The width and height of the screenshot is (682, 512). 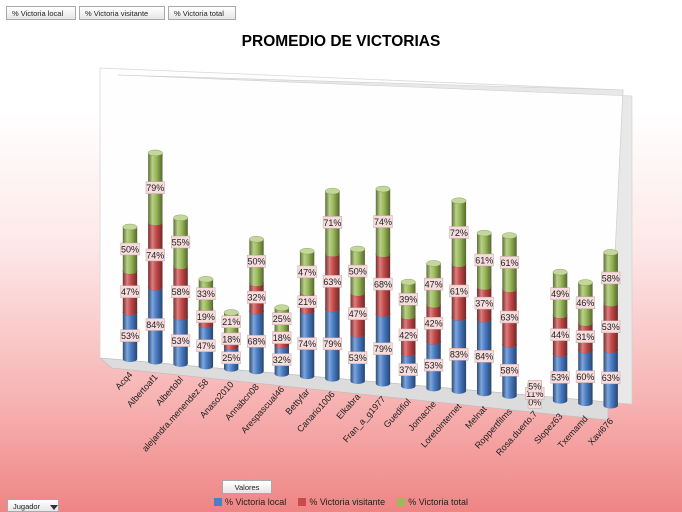 I want to click on data-label: 46%, so click(x=585, y=303).